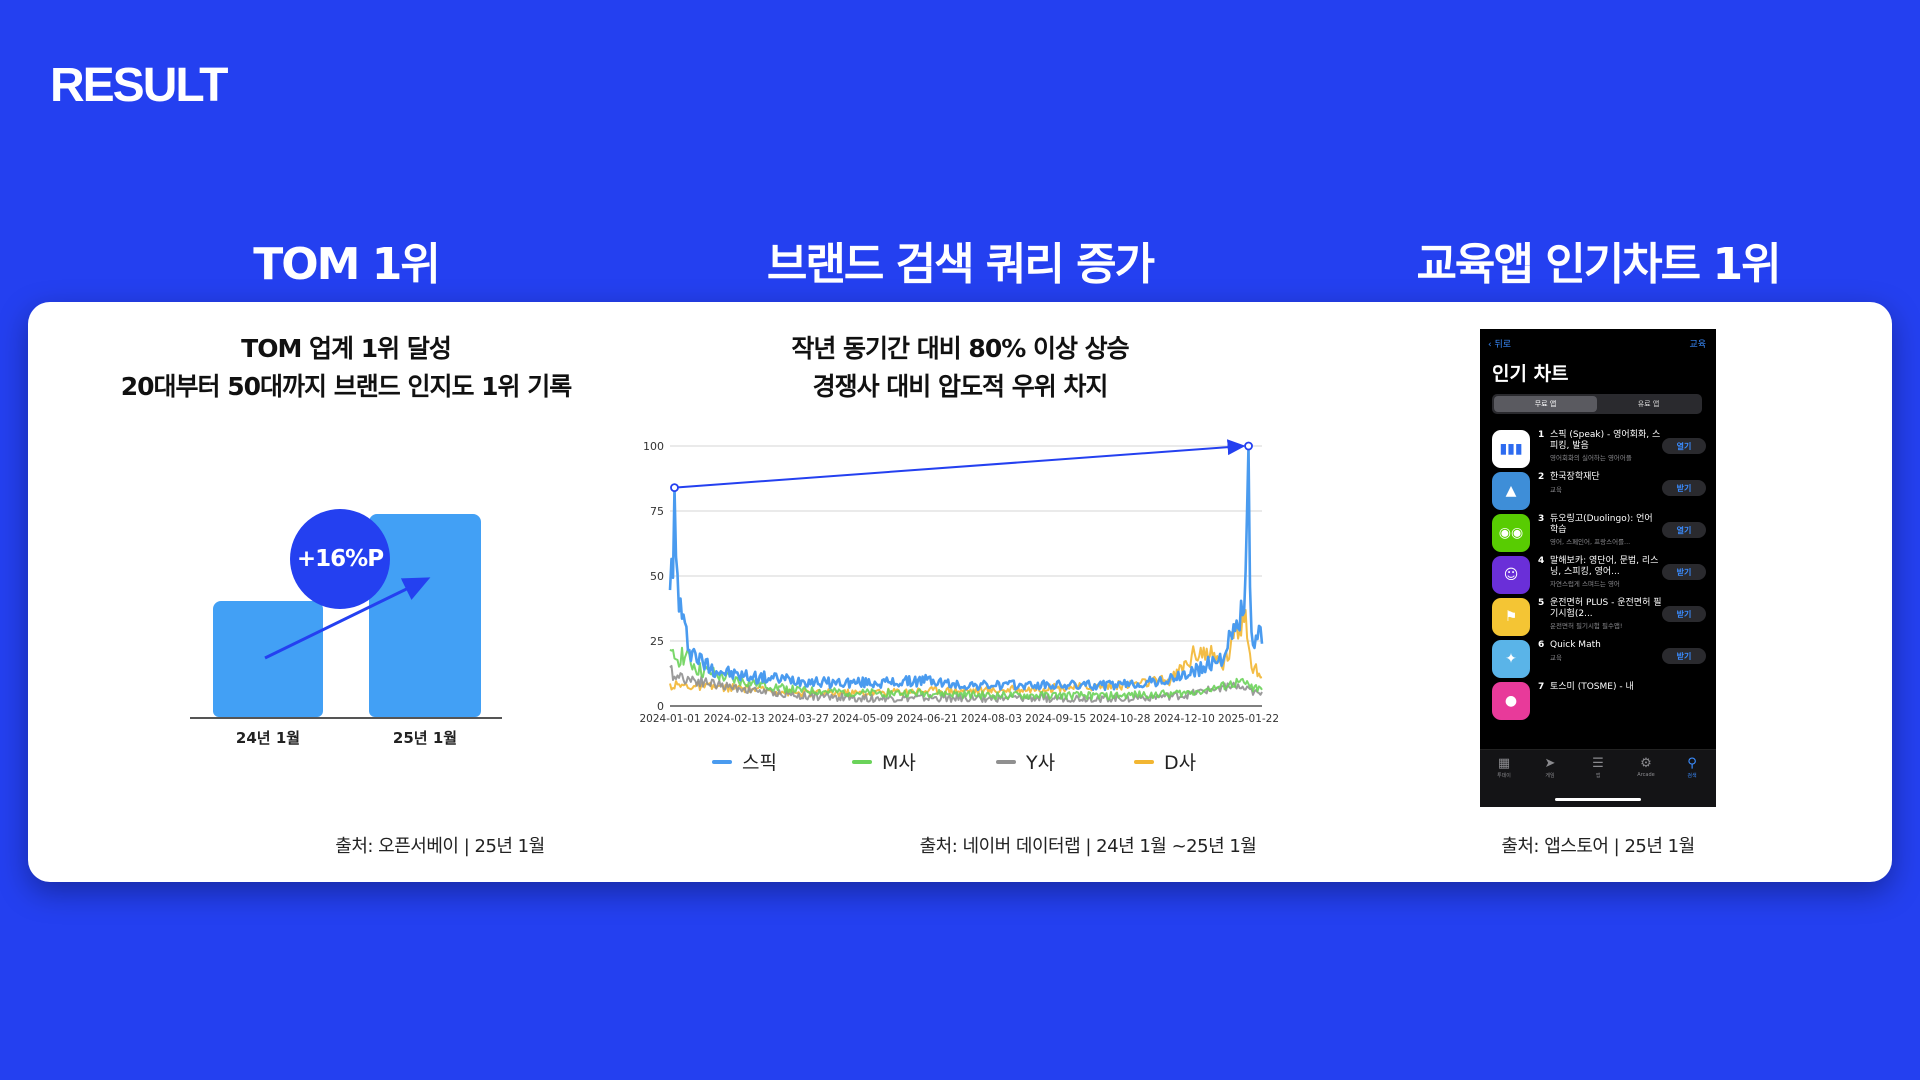  I want to click on bar-baseline, so click(346, 718).